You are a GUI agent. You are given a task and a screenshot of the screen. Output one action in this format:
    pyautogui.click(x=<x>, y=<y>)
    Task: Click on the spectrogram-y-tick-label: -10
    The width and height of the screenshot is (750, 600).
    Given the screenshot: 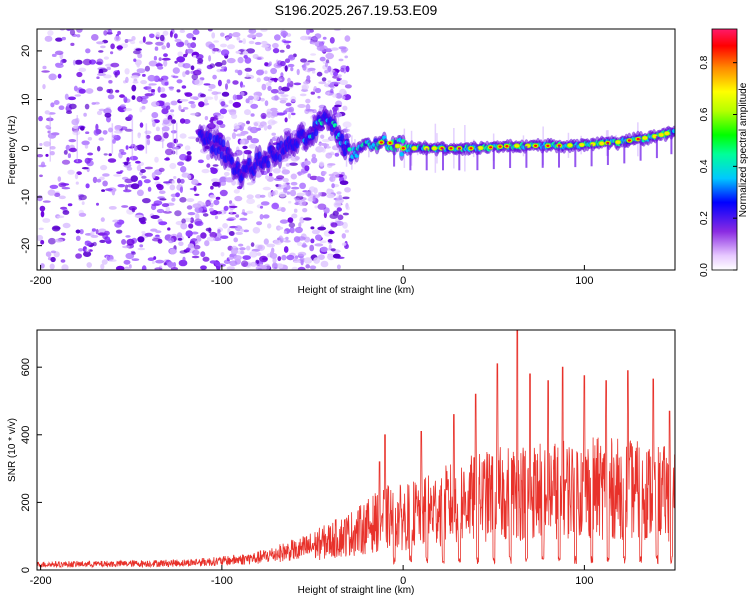 What is the action you would take?
    pyautogui.click(x=26, y=197)
    